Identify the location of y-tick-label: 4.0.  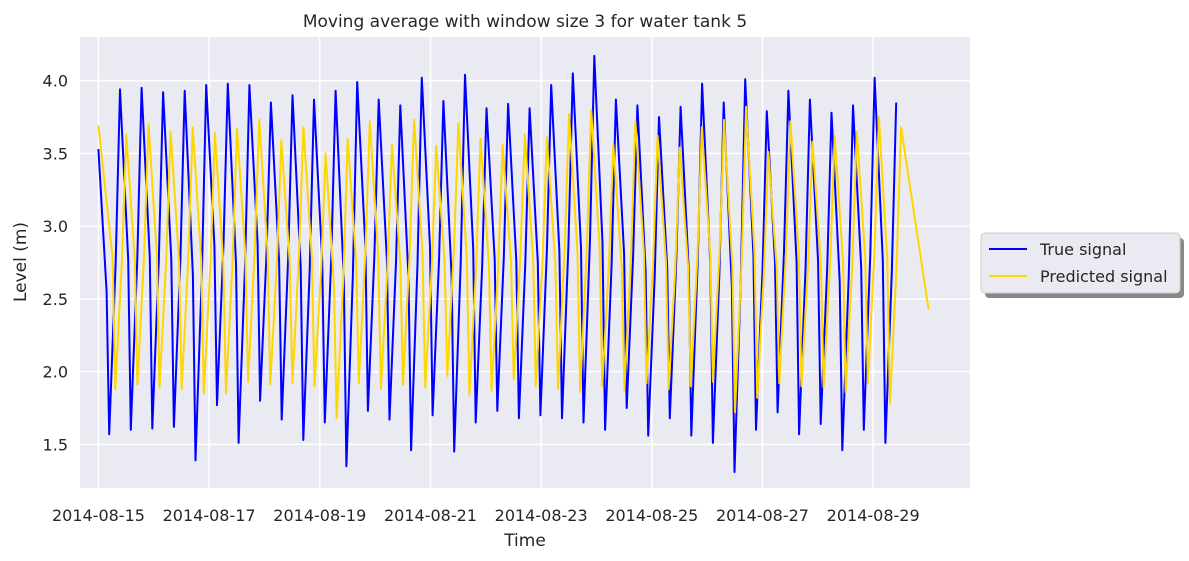
(55, 81).